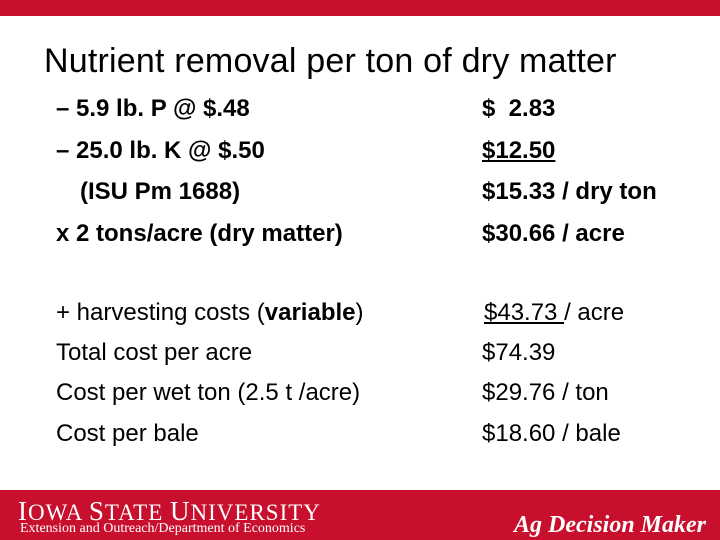 The height and width of the screenshot is (540, 720). I want to click on variable-label: variable, so click(310, 312).